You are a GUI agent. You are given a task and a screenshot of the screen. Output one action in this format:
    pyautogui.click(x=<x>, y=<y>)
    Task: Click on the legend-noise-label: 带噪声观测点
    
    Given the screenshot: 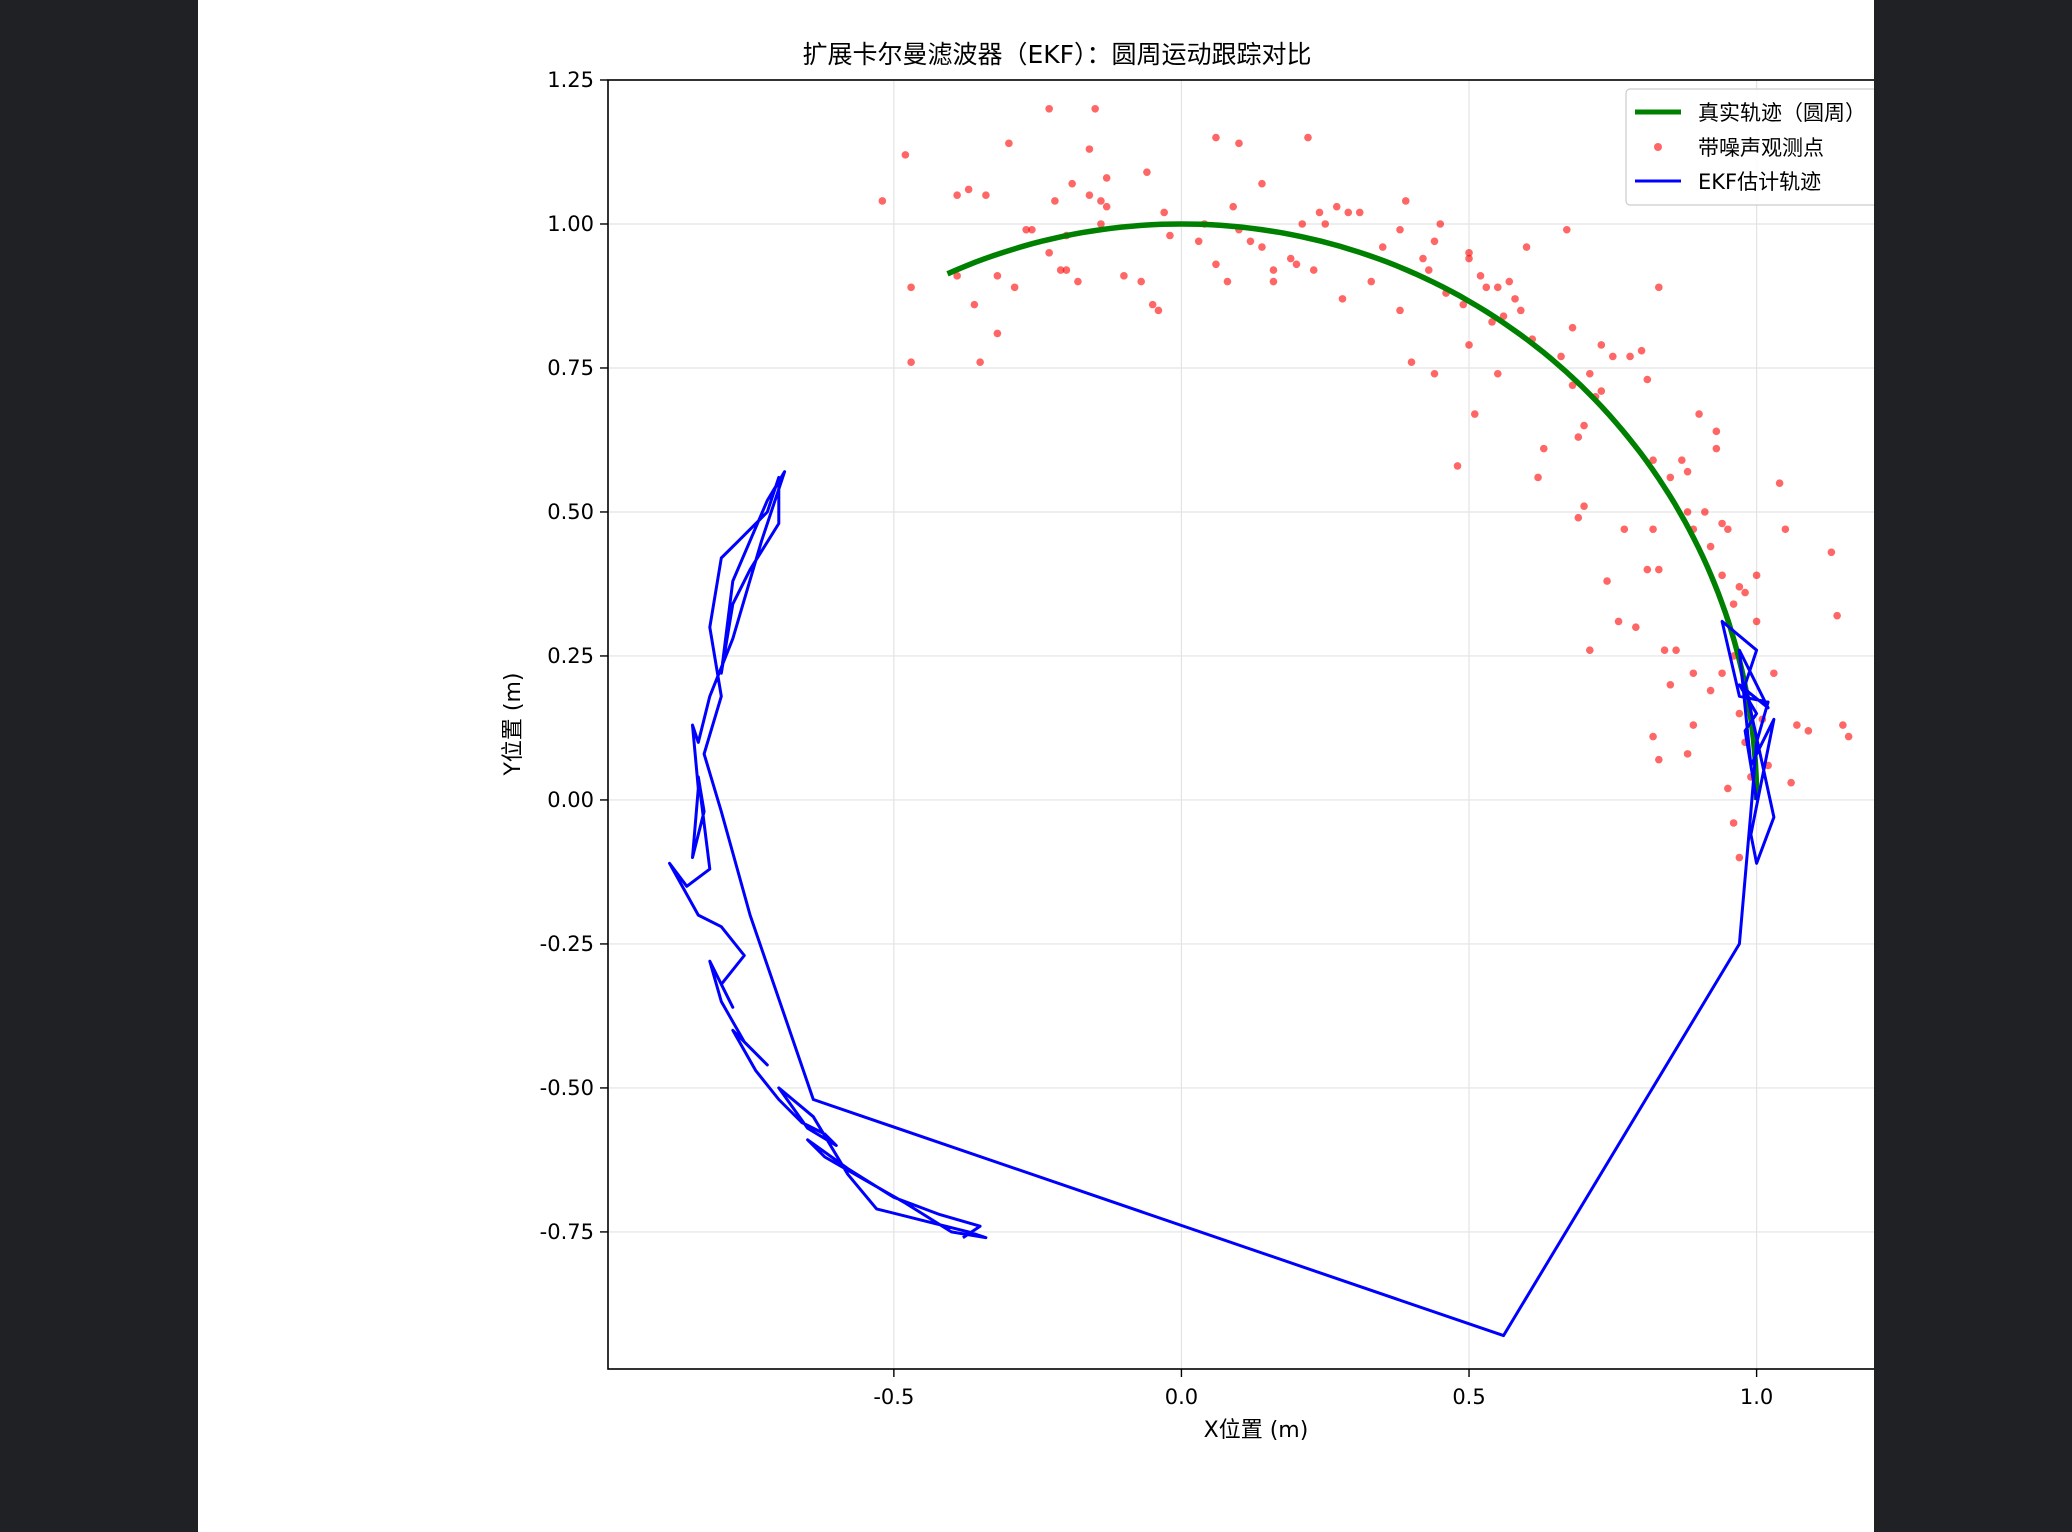 What is the action you would take?
    pyautogui.click(x=1761, y=148)
    